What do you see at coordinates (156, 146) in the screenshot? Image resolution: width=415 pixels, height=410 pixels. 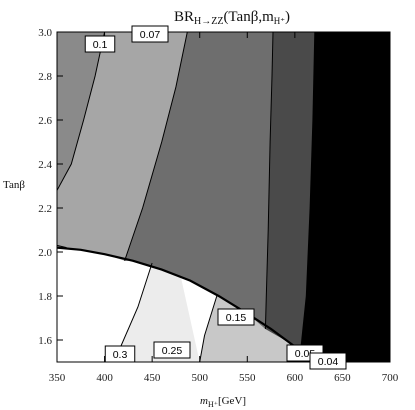 I see `contour-line-0.07` at bounding box center [156, 146].